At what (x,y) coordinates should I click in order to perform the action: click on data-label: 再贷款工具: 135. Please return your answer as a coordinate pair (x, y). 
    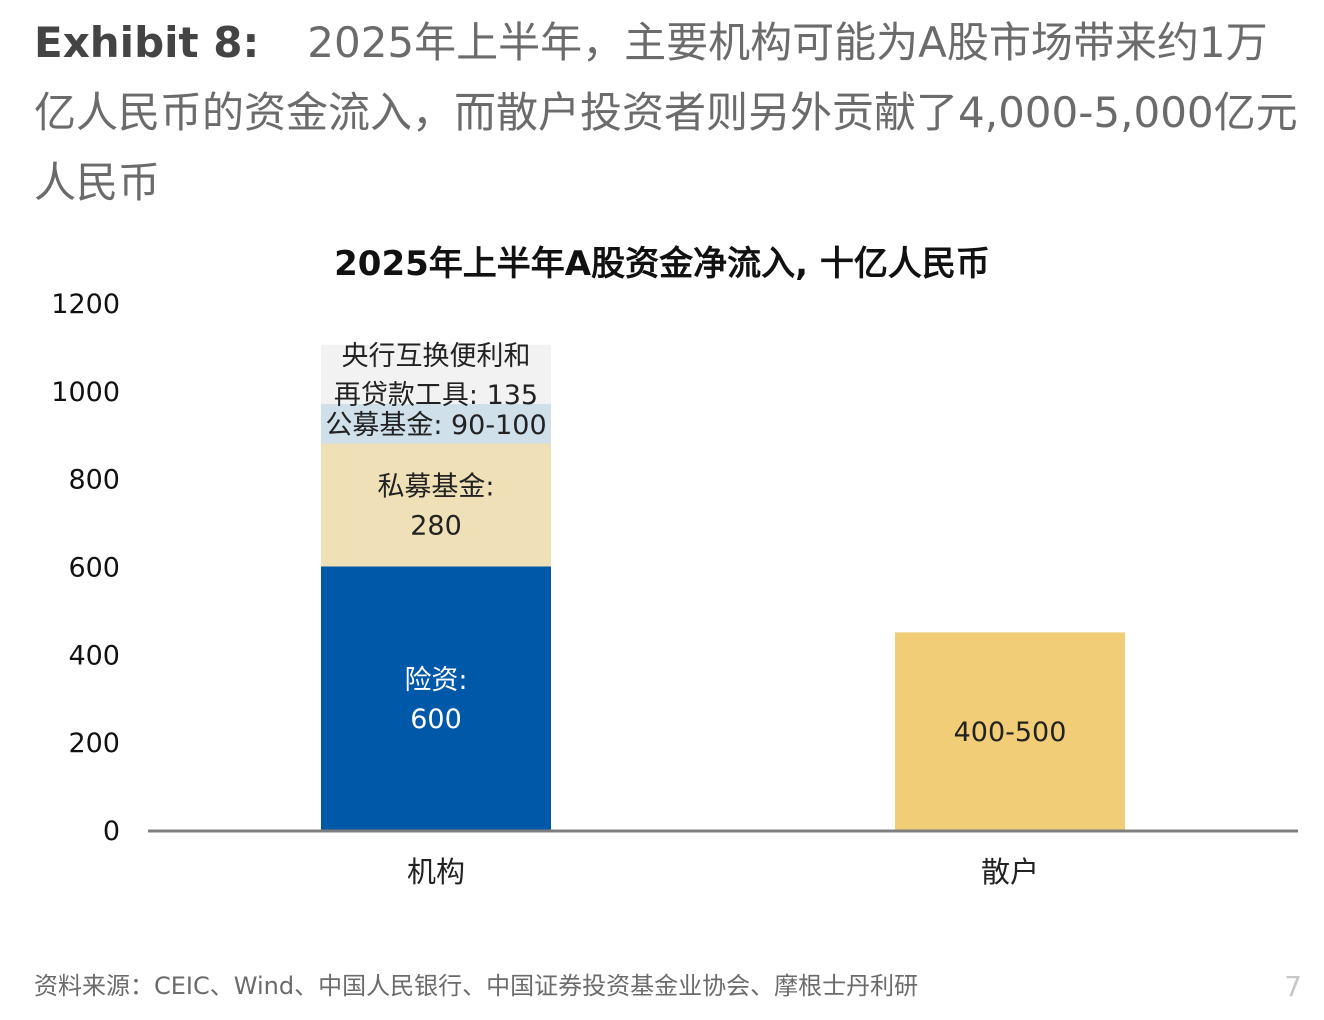
    Looking at the image, I should click on (436, 395).